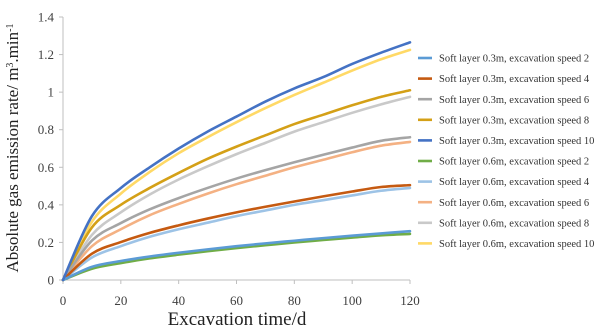  I want to click on legend-label: Soft layer 0.6m, excavation speed 8, so click(514, 223).